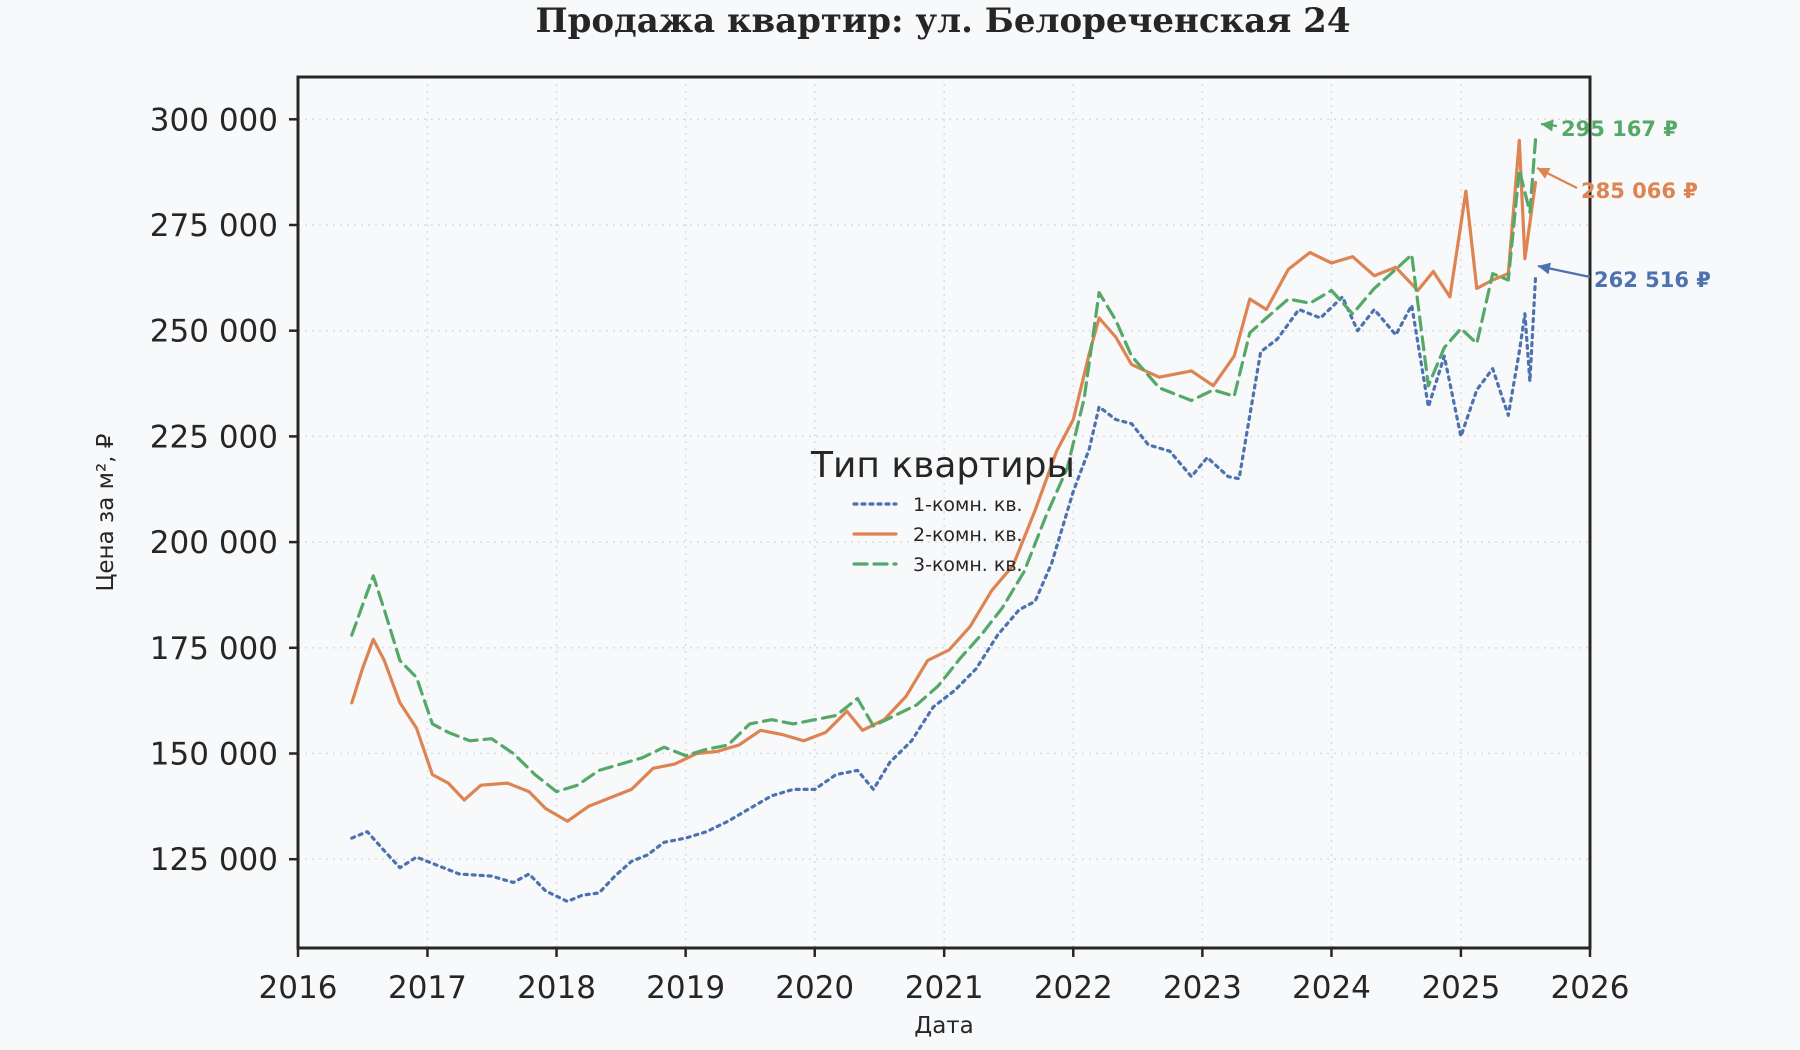 This screenshot has height=1050, width=1800. I want to click on y-tick-label: 175 000, so click(214, 649).